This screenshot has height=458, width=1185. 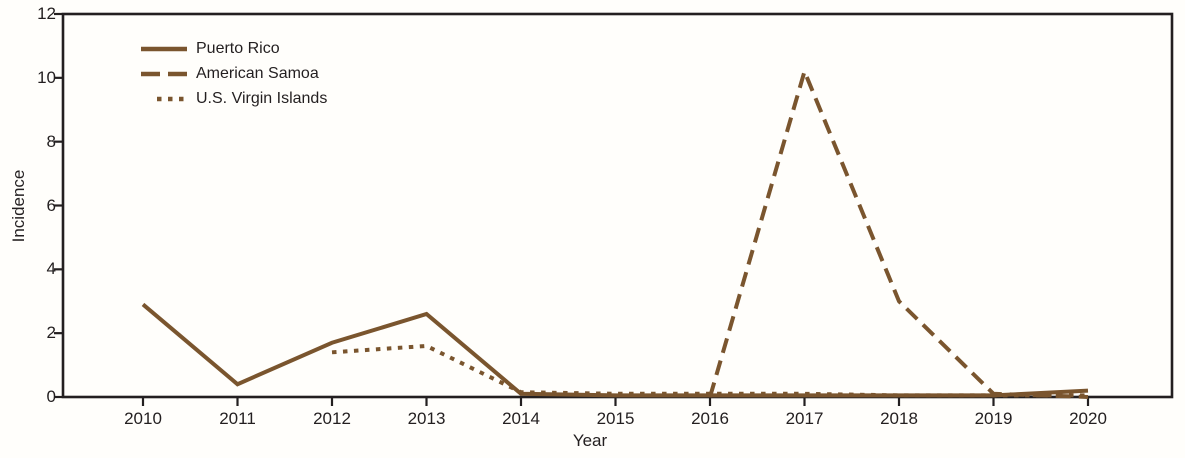 I want to click on dashed-line-swatch-icon, so click(x=164, y=73).